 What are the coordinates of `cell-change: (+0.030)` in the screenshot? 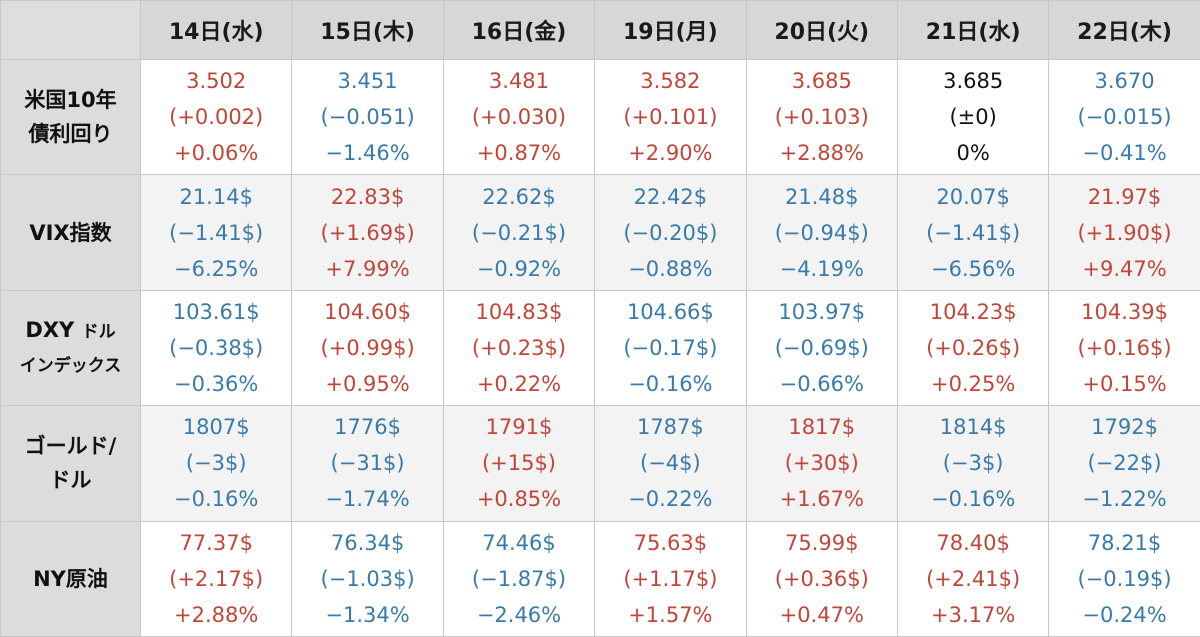 It's located at (519, 117).